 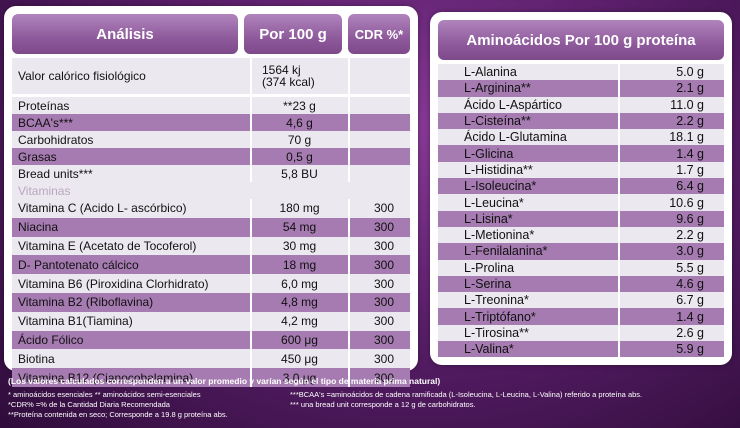 I want to click on amino-acid-name: L-Isoleucina*, so click(x=500, y=186).